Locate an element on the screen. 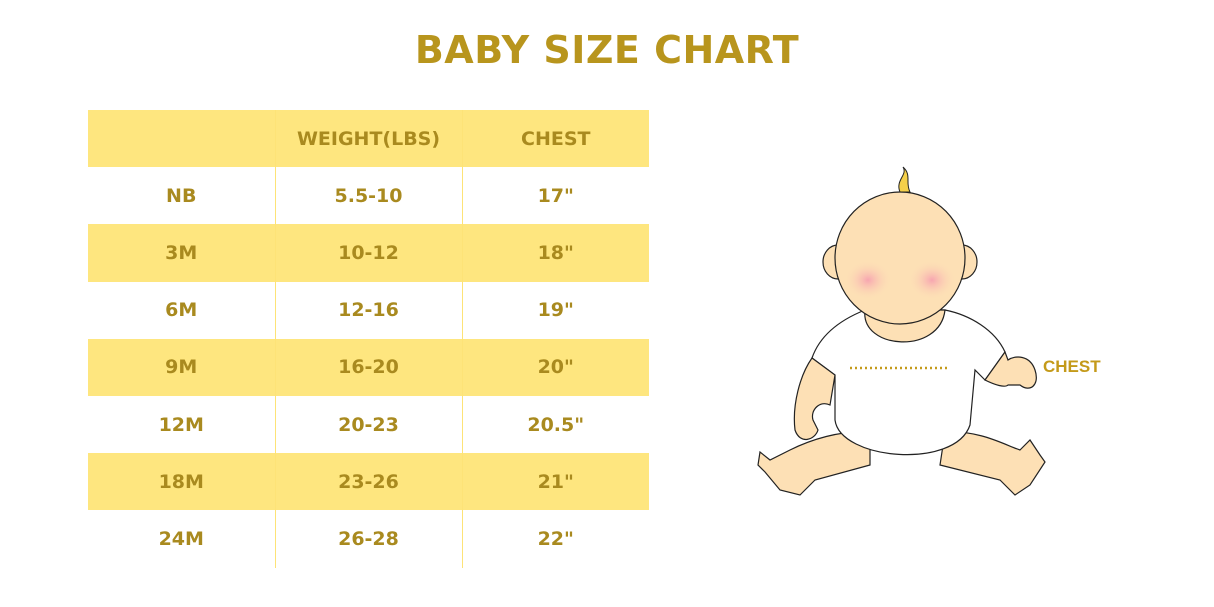 This screenshot has height=607, width=1214. cell-size: 6M is located at coordinates (182, 310).